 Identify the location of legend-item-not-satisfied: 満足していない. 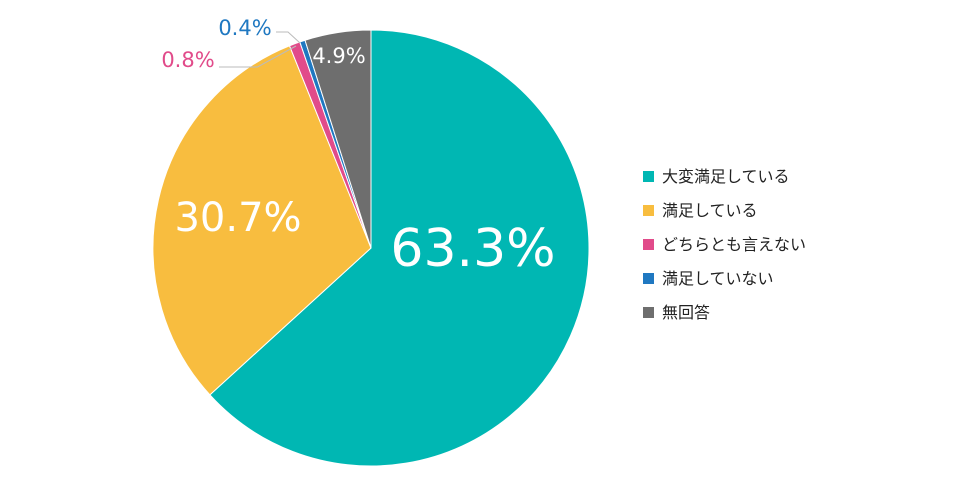
(724, 278).